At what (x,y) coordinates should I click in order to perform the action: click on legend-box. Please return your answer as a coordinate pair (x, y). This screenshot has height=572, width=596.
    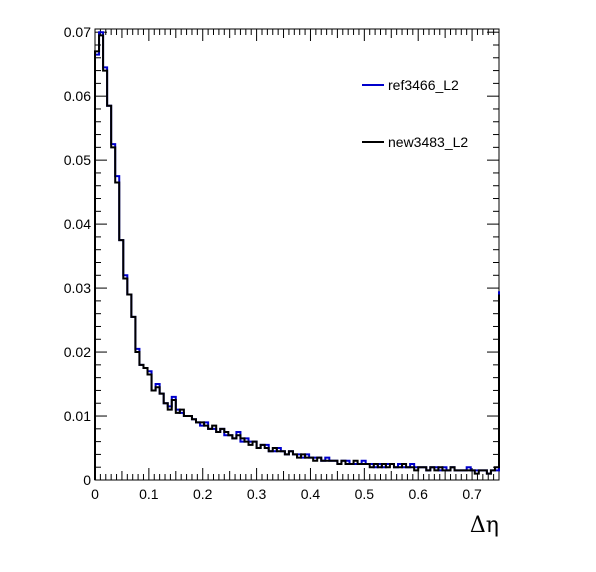
    Looking at the image, I should click on (419, 120).